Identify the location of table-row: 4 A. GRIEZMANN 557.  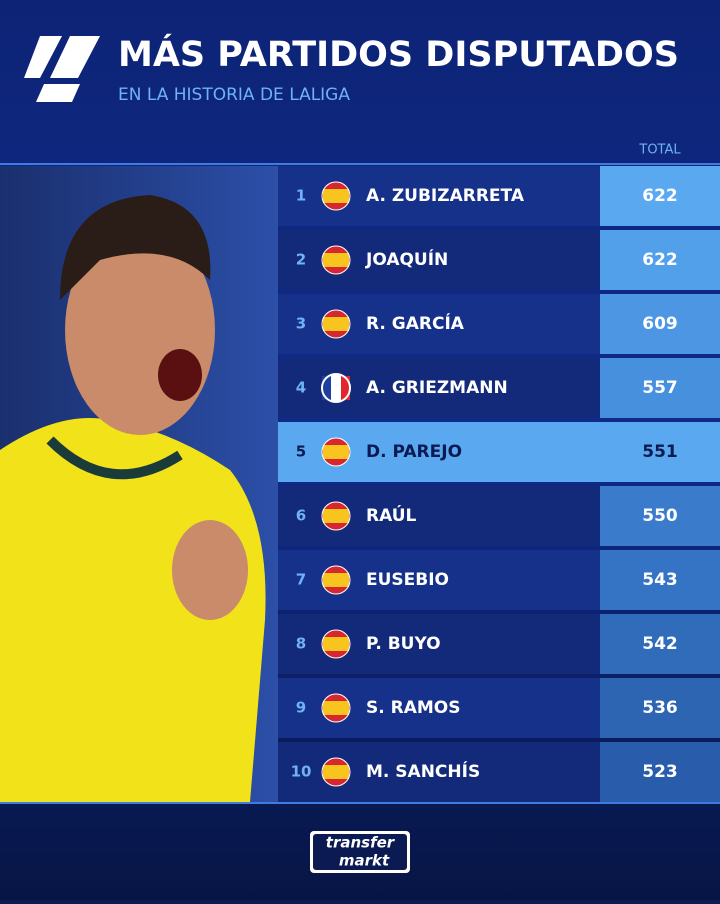
(499, 388).